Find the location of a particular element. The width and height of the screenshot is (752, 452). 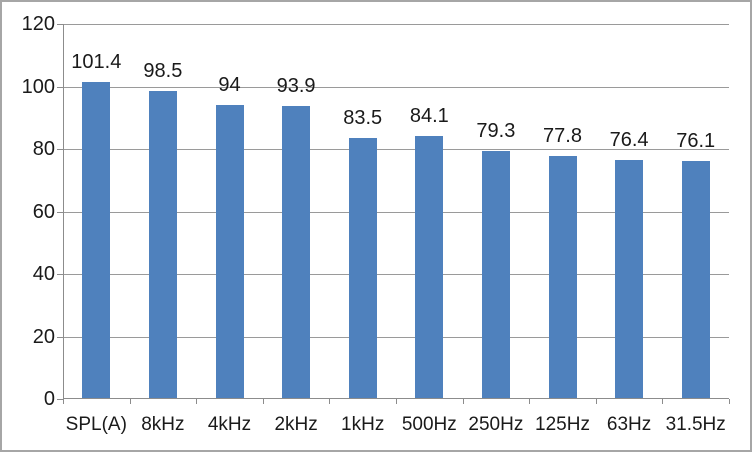

bar-value-label: 93.9 is located at coordinates (296, 85).